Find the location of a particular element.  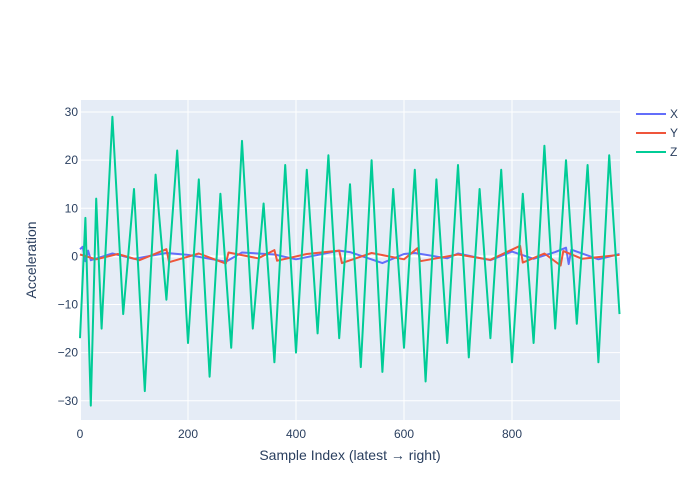

legend-label: Z is located at coordinates (673, 152).